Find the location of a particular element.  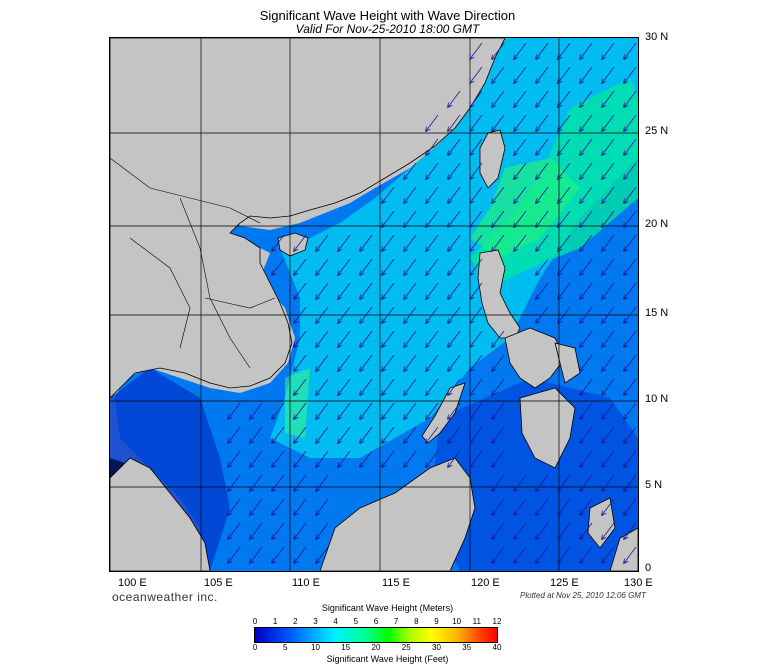

feet-tick-label: 0 is located at coordinates (255, 647).